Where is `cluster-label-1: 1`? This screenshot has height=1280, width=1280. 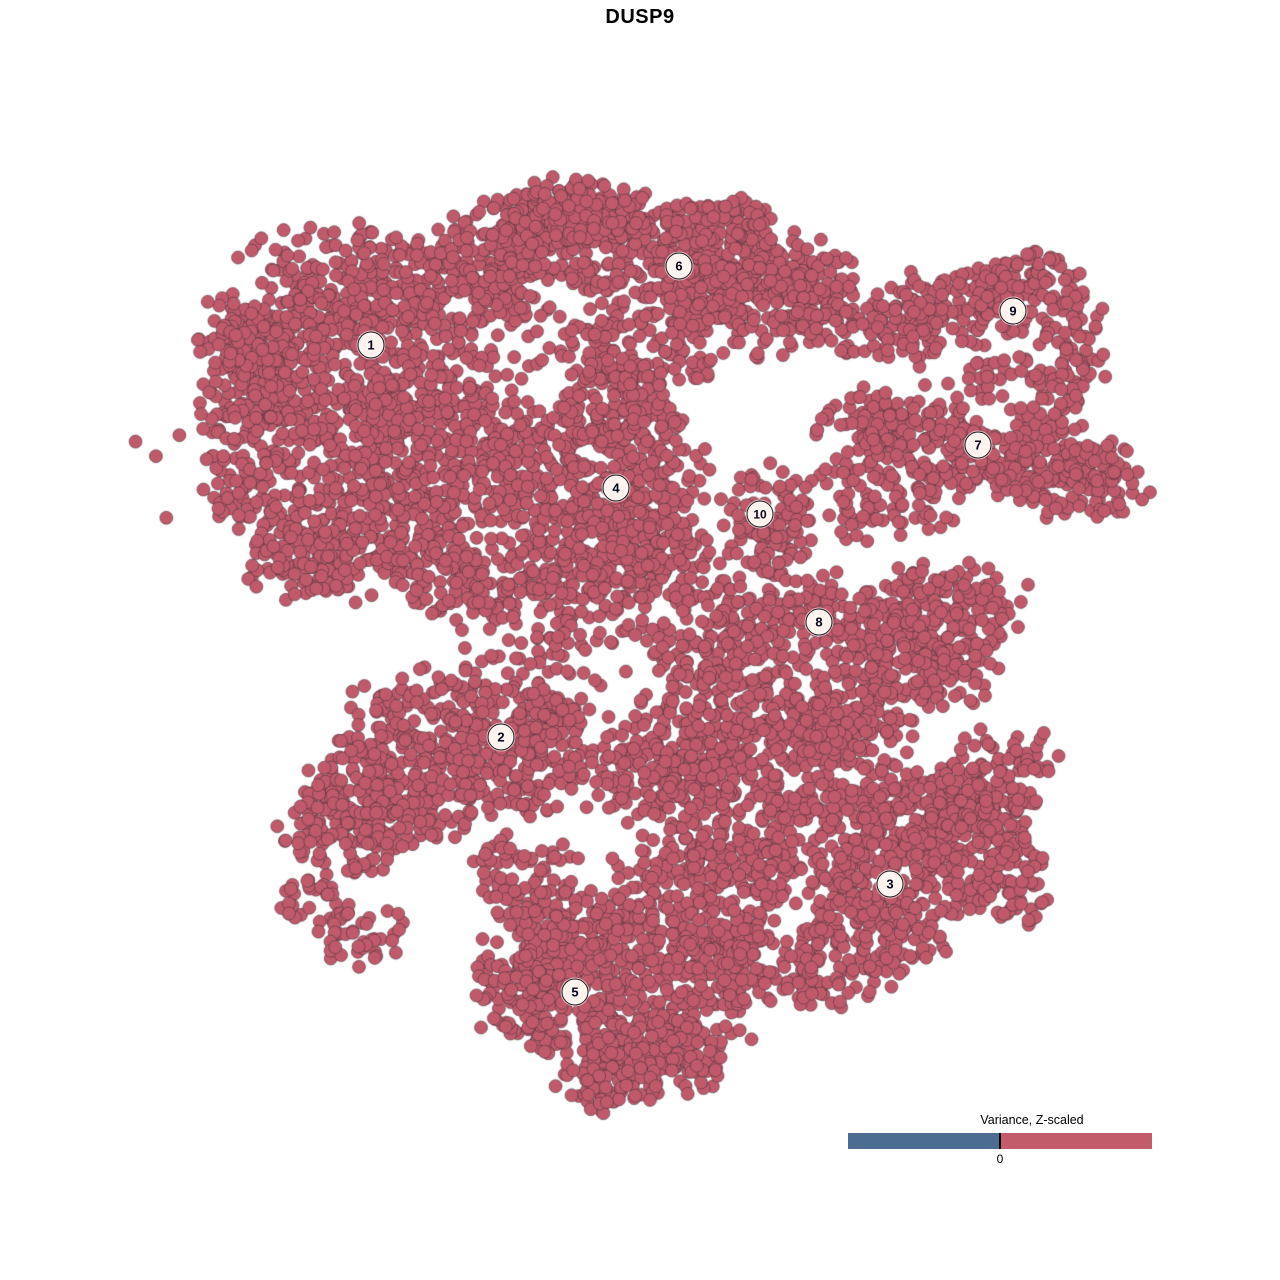
cluster-label-1: 1 is located at coordinates (371, 345).